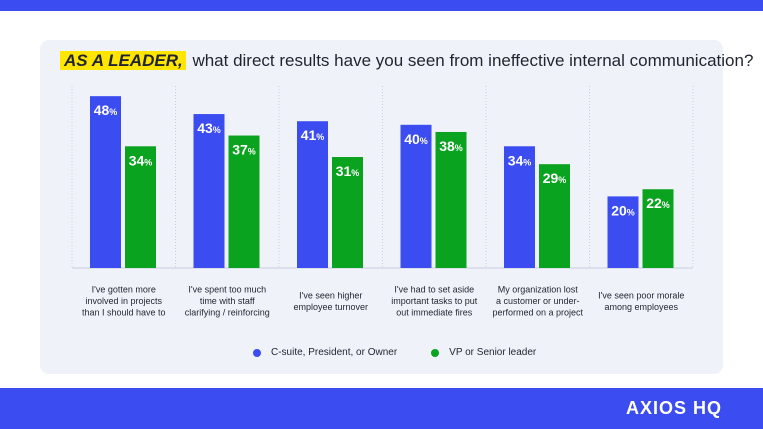 Image resolution: width=763 pixels, height=429 pixels. What do you see at coordinates (209, 128) in the screenshot?
I see `data-label: 43%` at bounding box center [209, 128].